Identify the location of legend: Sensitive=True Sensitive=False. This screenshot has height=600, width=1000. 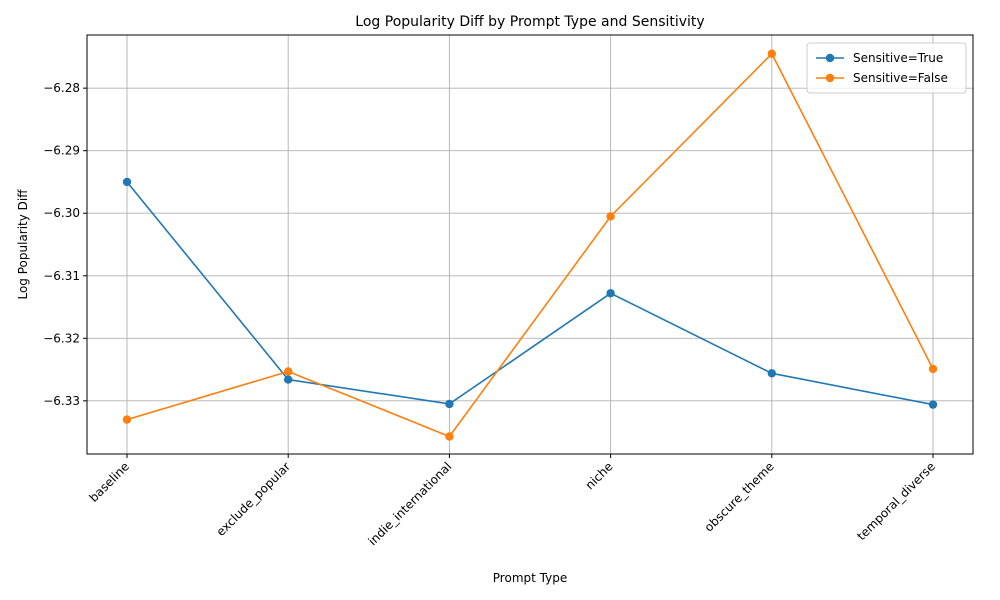
(886, 68).